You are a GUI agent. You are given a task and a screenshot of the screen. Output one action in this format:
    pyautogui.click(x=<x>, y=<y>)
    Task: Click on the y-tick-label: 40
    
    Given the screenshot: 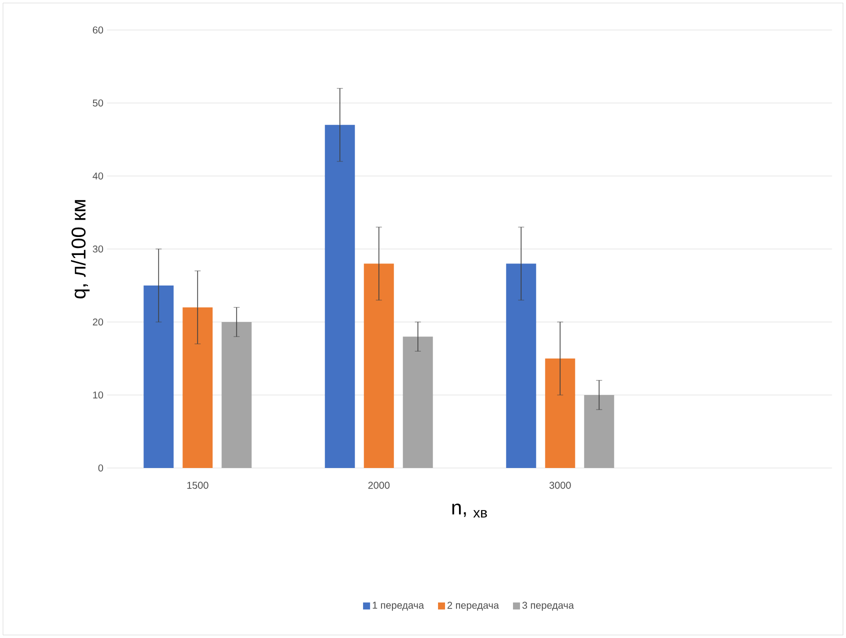 What is the action you would take?
    pyautogui.click(x=98, y=176)
    